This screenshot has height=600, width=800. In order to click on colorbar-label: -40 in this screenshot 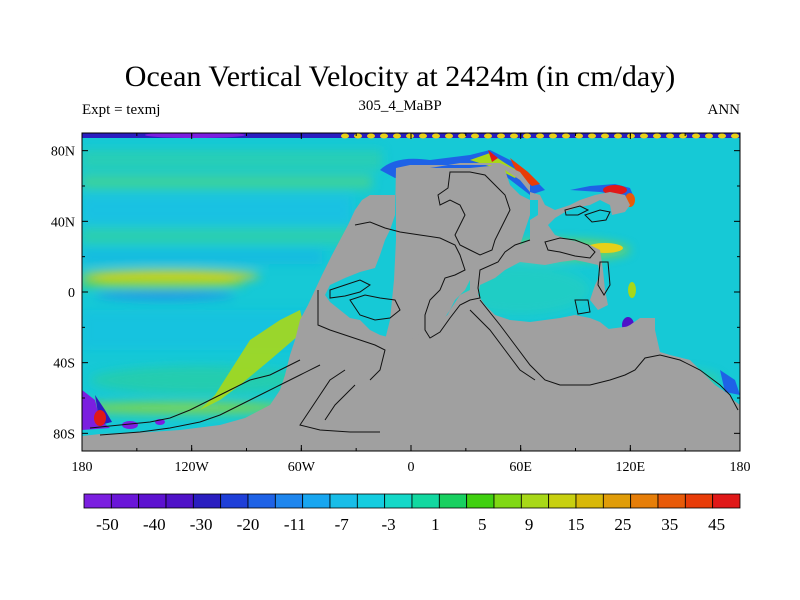, I will do `click(154, 524)`.